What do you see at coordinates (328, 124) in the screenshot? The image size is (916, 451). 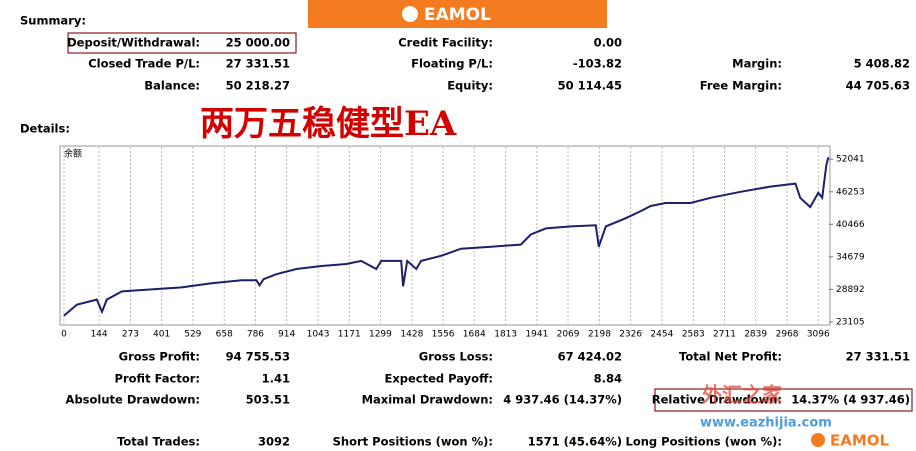 I see `headline: 两万五稳健型EA` at bounding box center [328, 124].